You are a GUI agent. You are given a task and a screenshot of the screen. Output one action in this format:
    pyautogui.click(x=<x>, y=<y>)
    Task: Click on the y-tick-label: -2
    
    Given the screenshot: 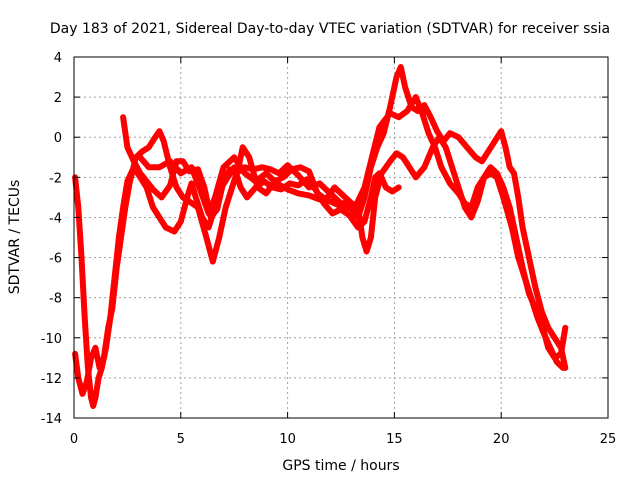 What is the action you would take?
    pyautogui.click(x=55, y=178)
    